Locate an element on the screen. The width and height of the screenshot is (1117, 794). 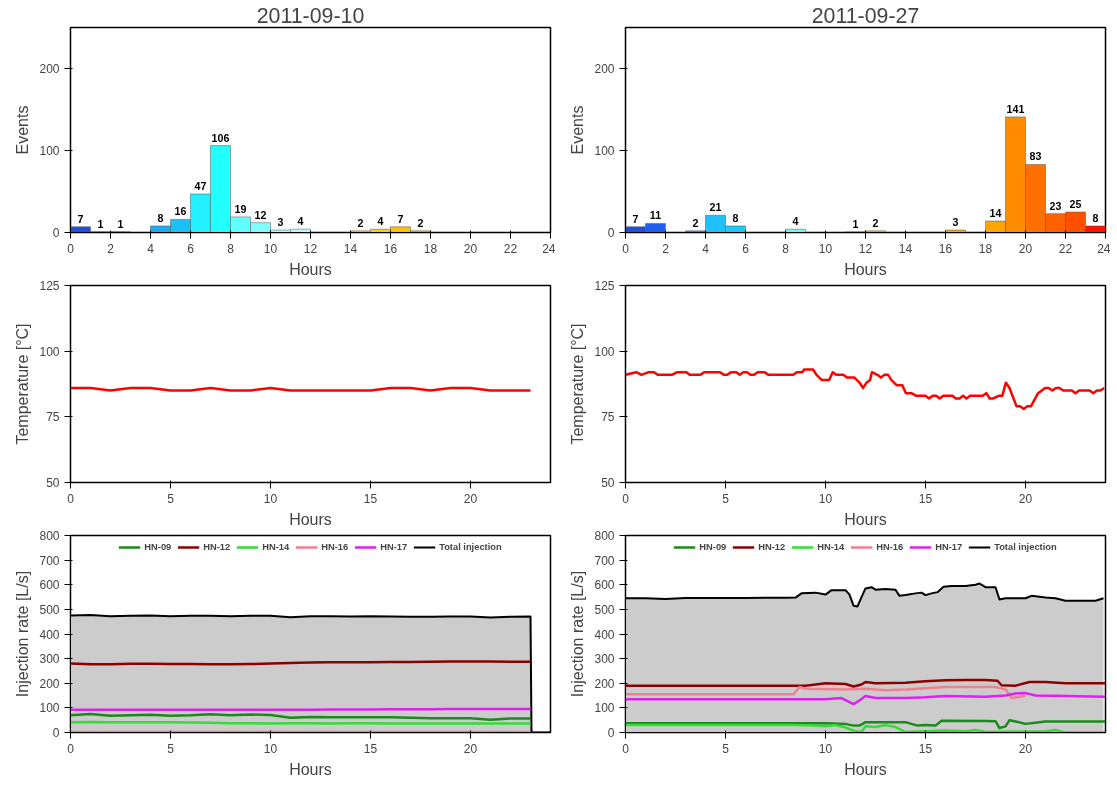
chart-title: 2011-09-27 is located at coordinates (865, 15).